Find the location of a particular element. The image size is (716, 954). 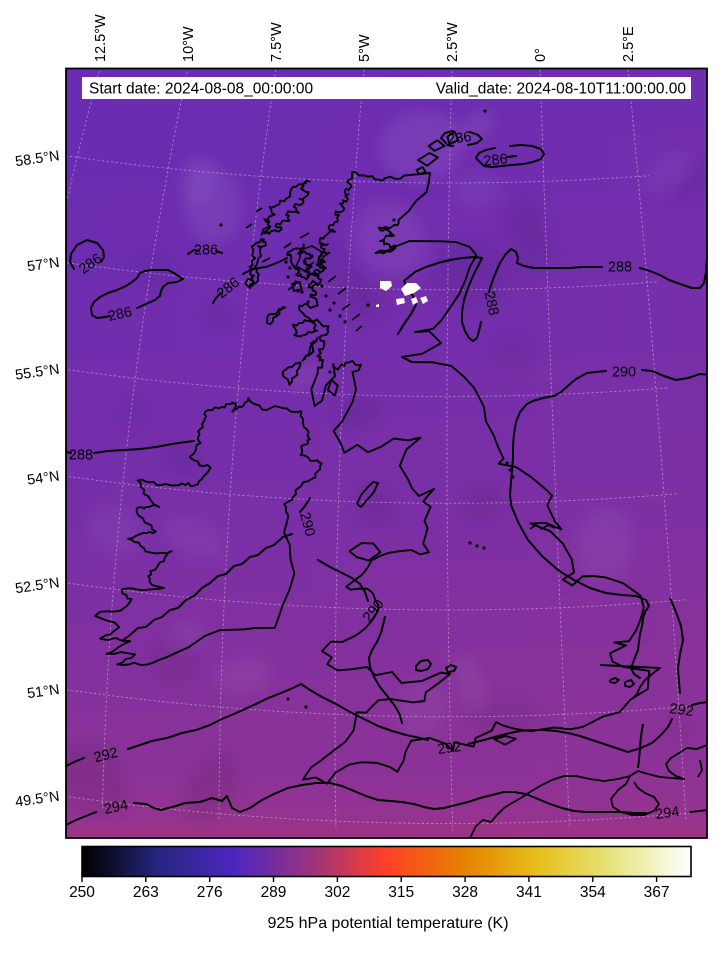

svg-text: 315 is located at coordinates (401, 892).